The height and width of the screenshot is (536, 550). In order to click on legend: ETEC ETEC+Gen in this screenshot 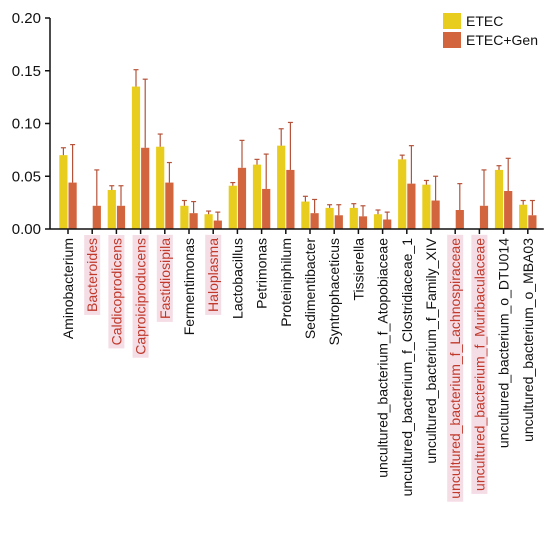, I will do `click(490, 30)`.